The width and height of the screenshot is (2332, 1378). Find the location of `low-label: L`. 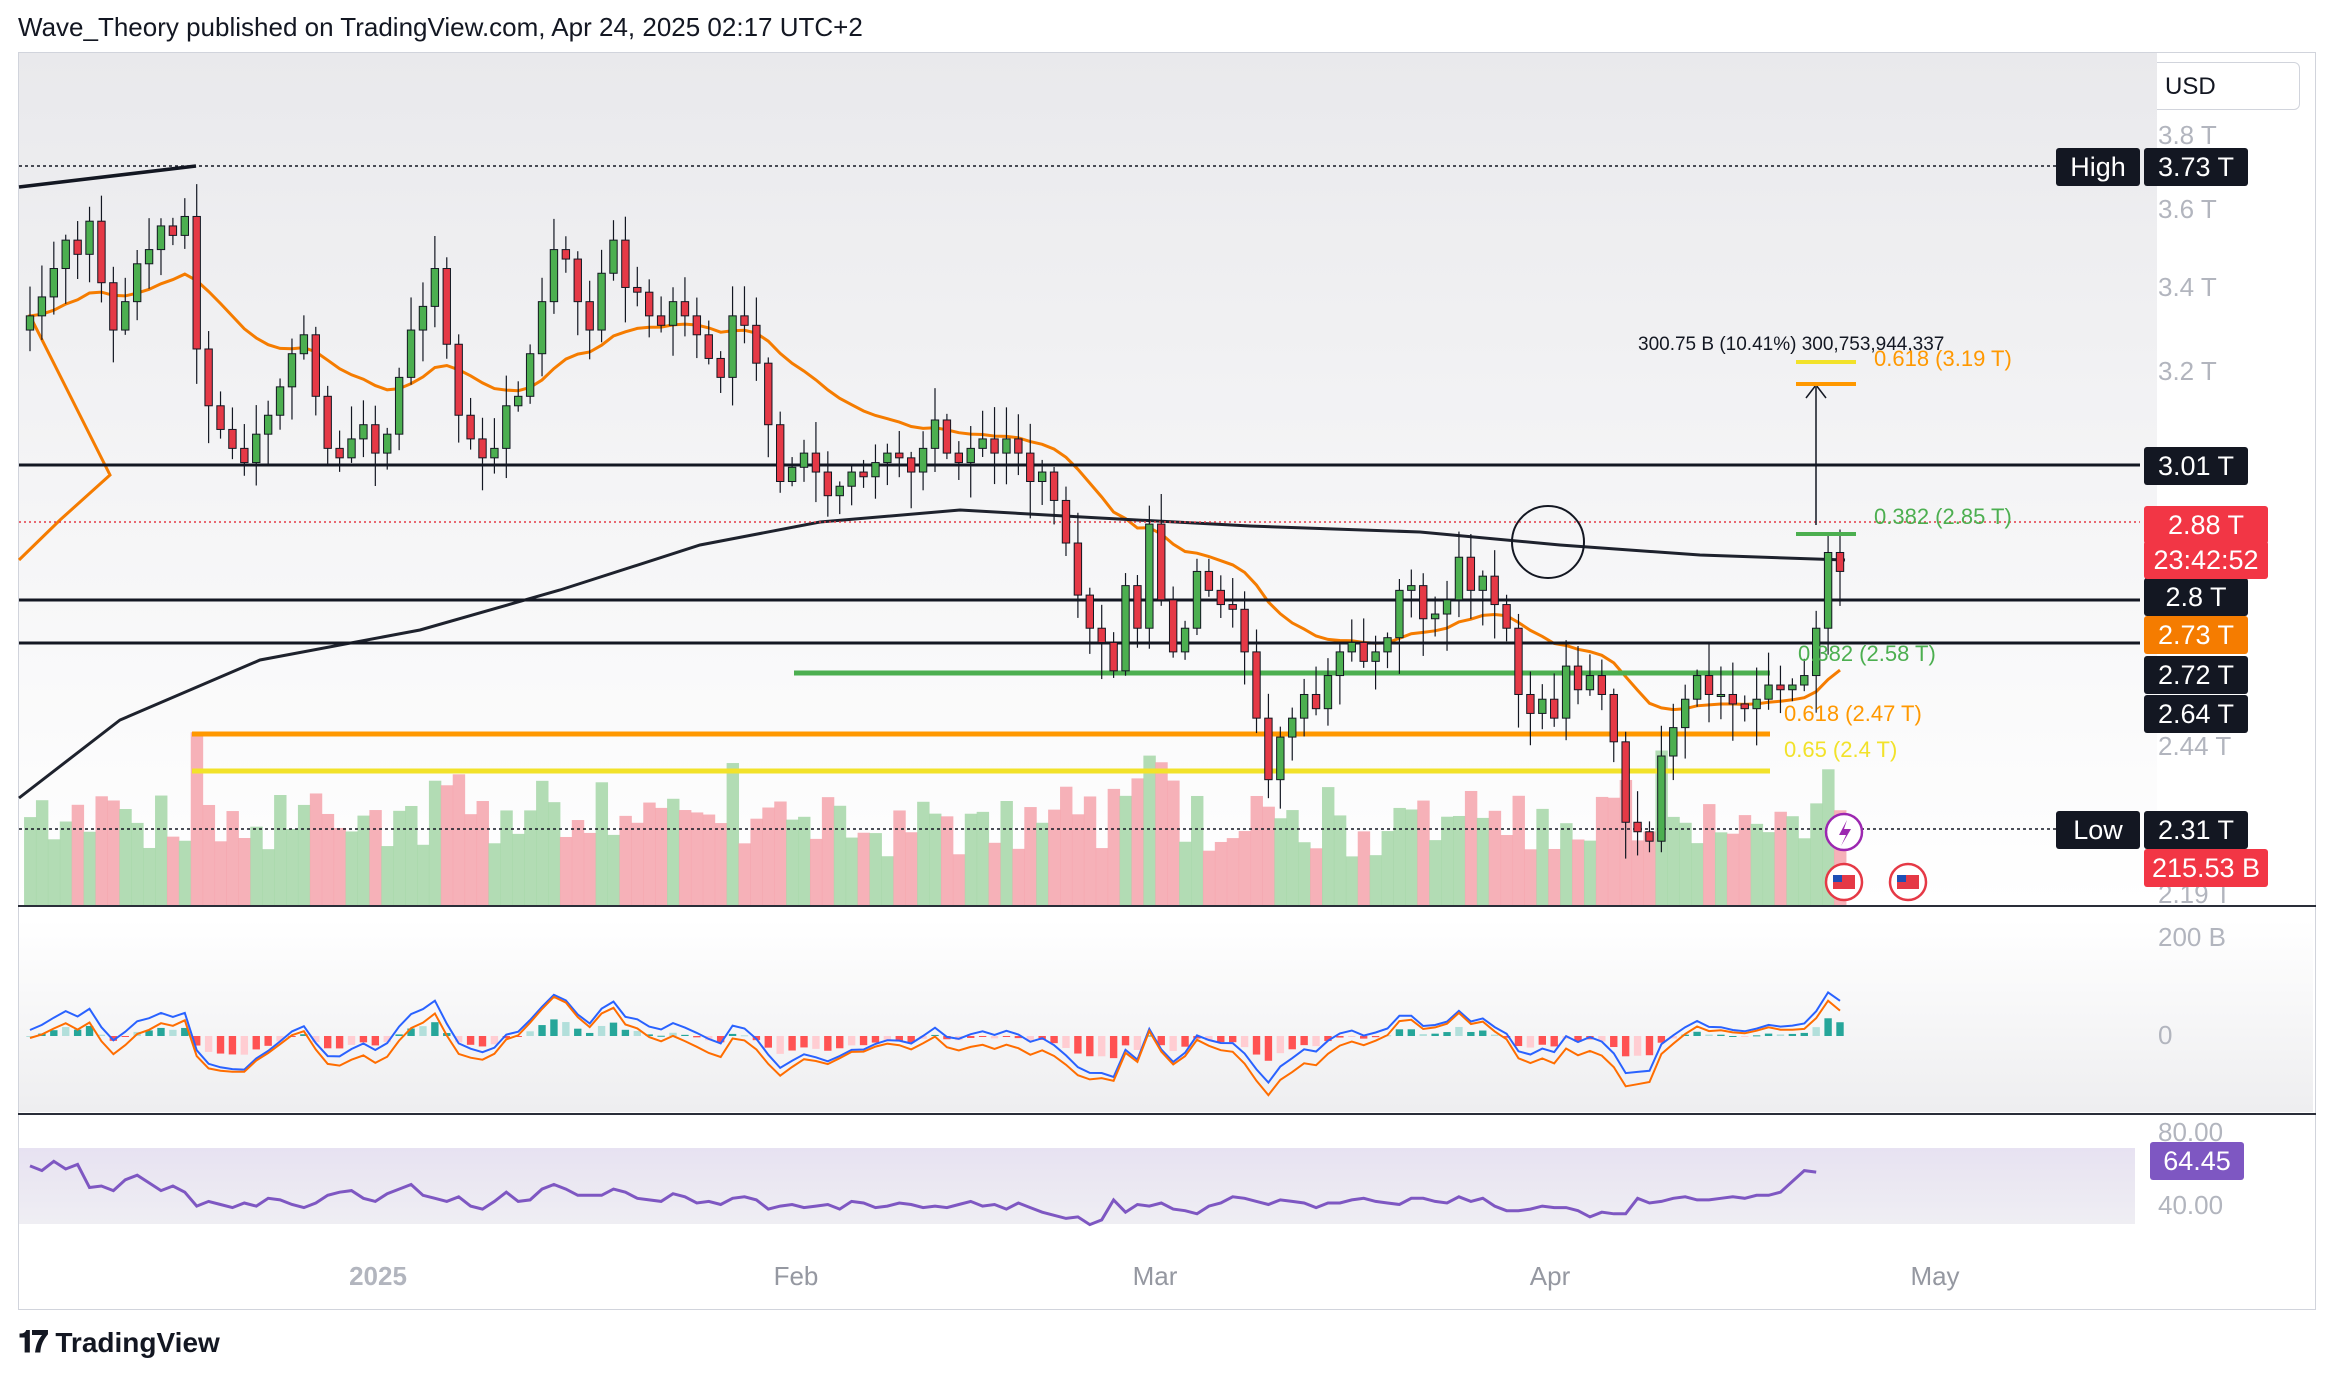

low-label: L is located at coordinates (779, 83).